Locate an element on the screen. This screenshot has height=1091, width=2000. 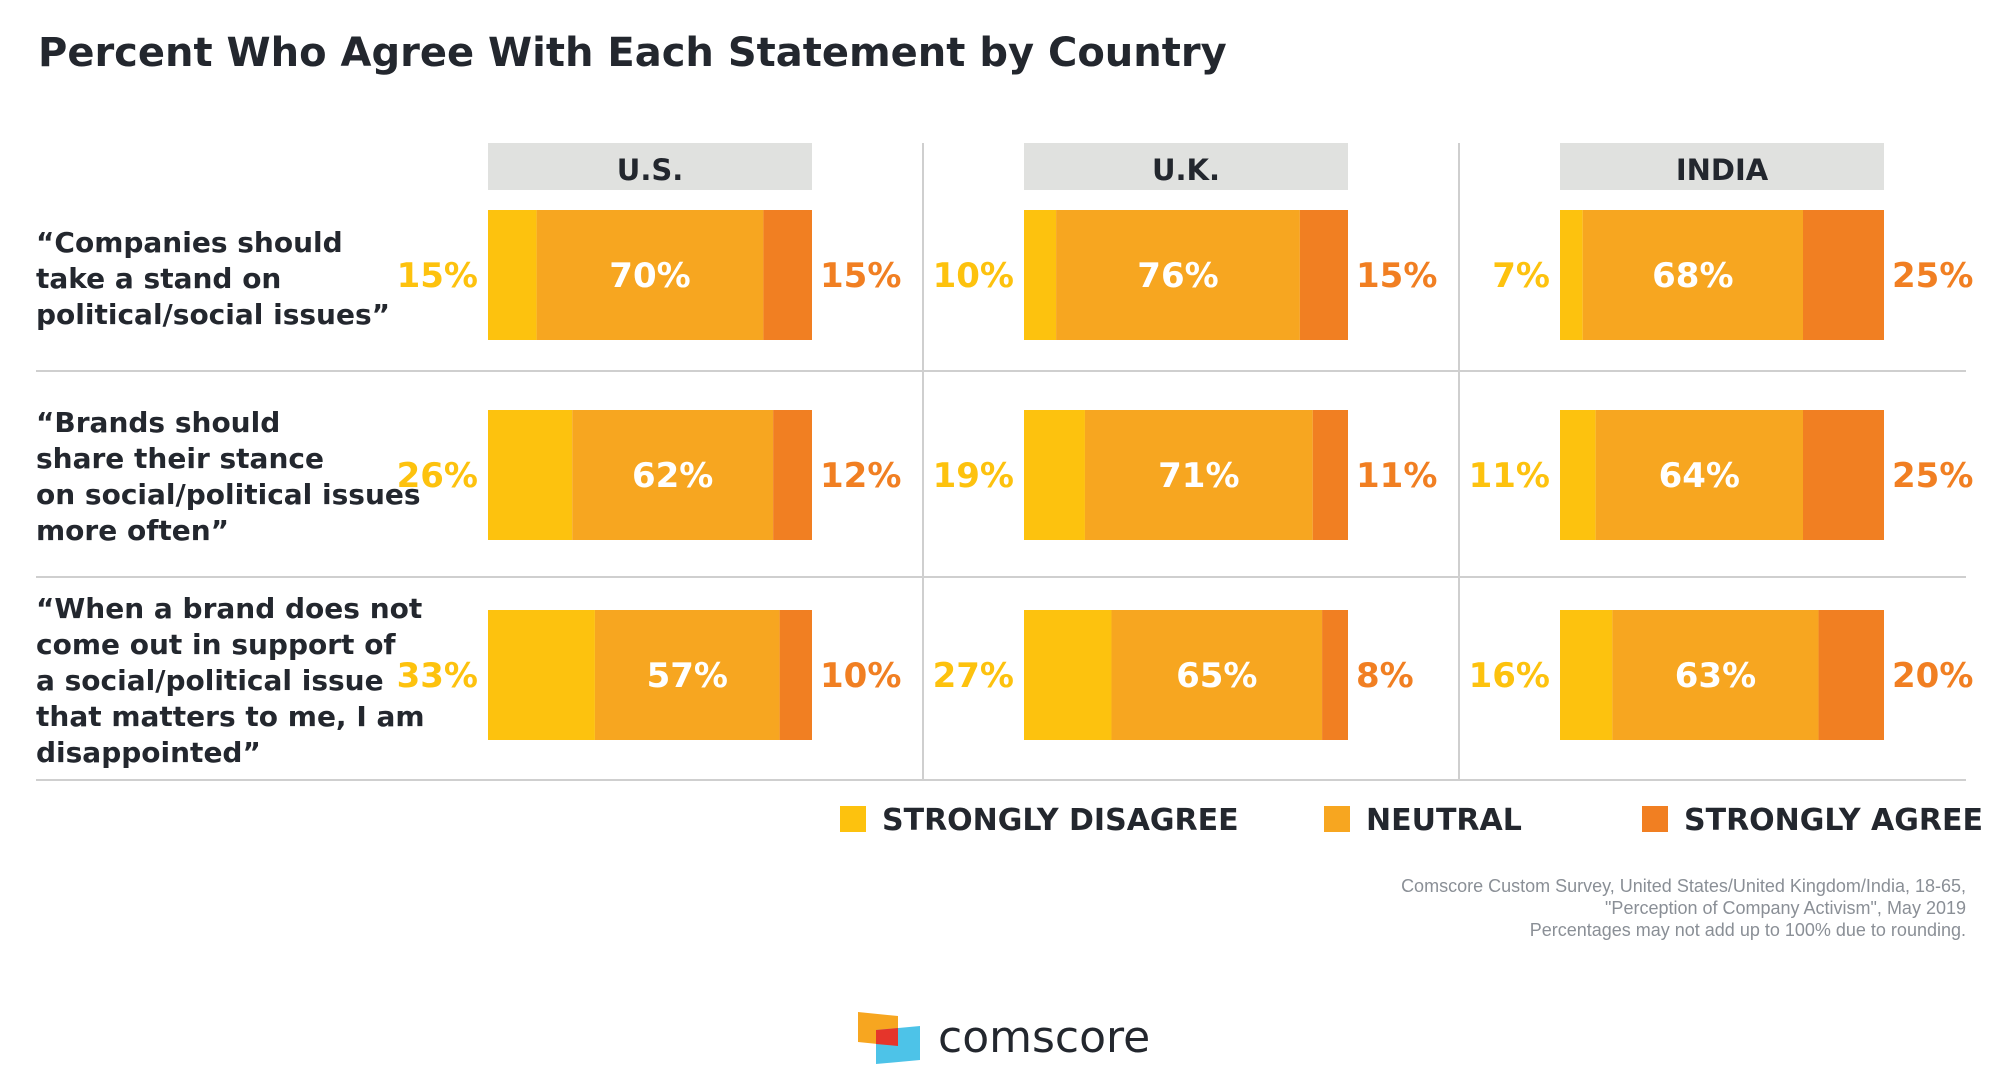
value-label: 70% is located at coordinates (649, 276).